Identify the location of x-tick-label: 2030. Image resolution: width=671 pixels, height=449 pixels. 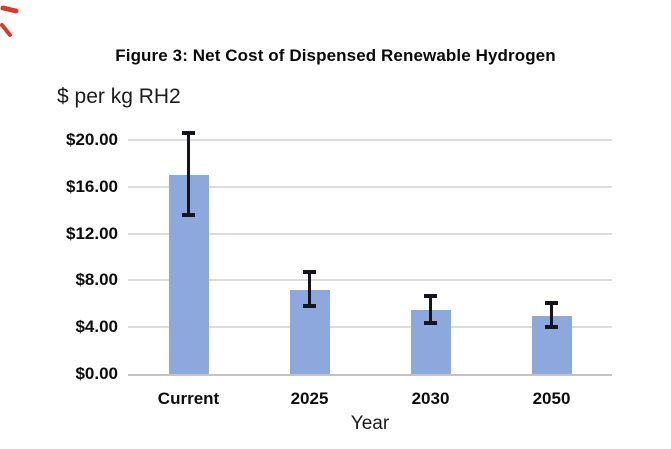
(430, 398).